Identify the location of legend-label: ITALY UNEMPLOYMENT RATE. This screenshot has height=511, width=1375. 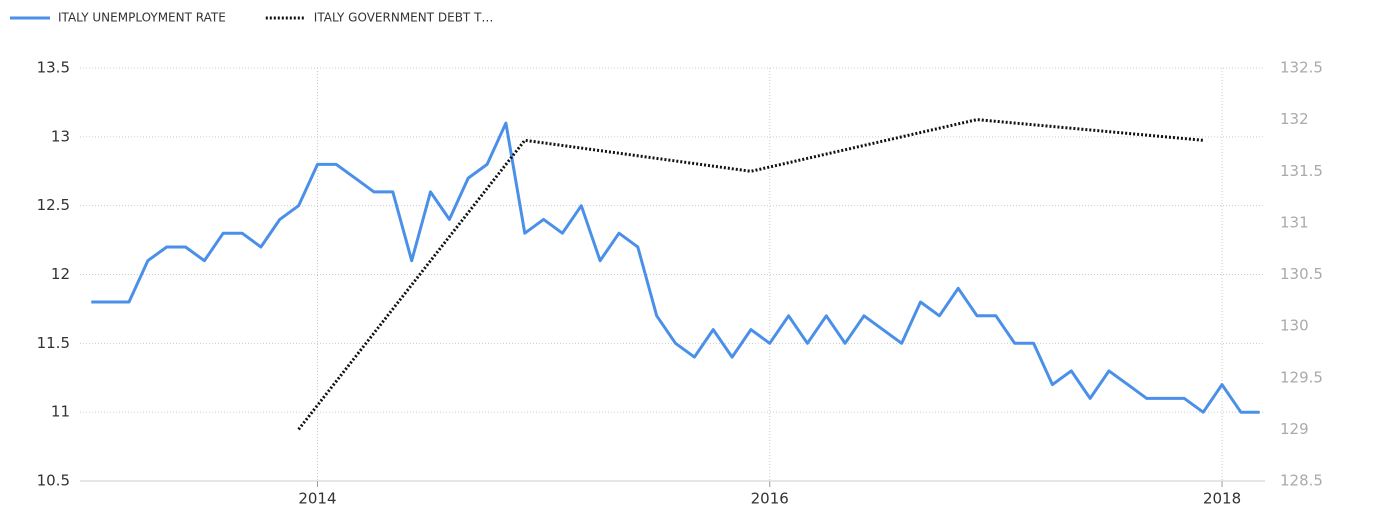
(142, 18).